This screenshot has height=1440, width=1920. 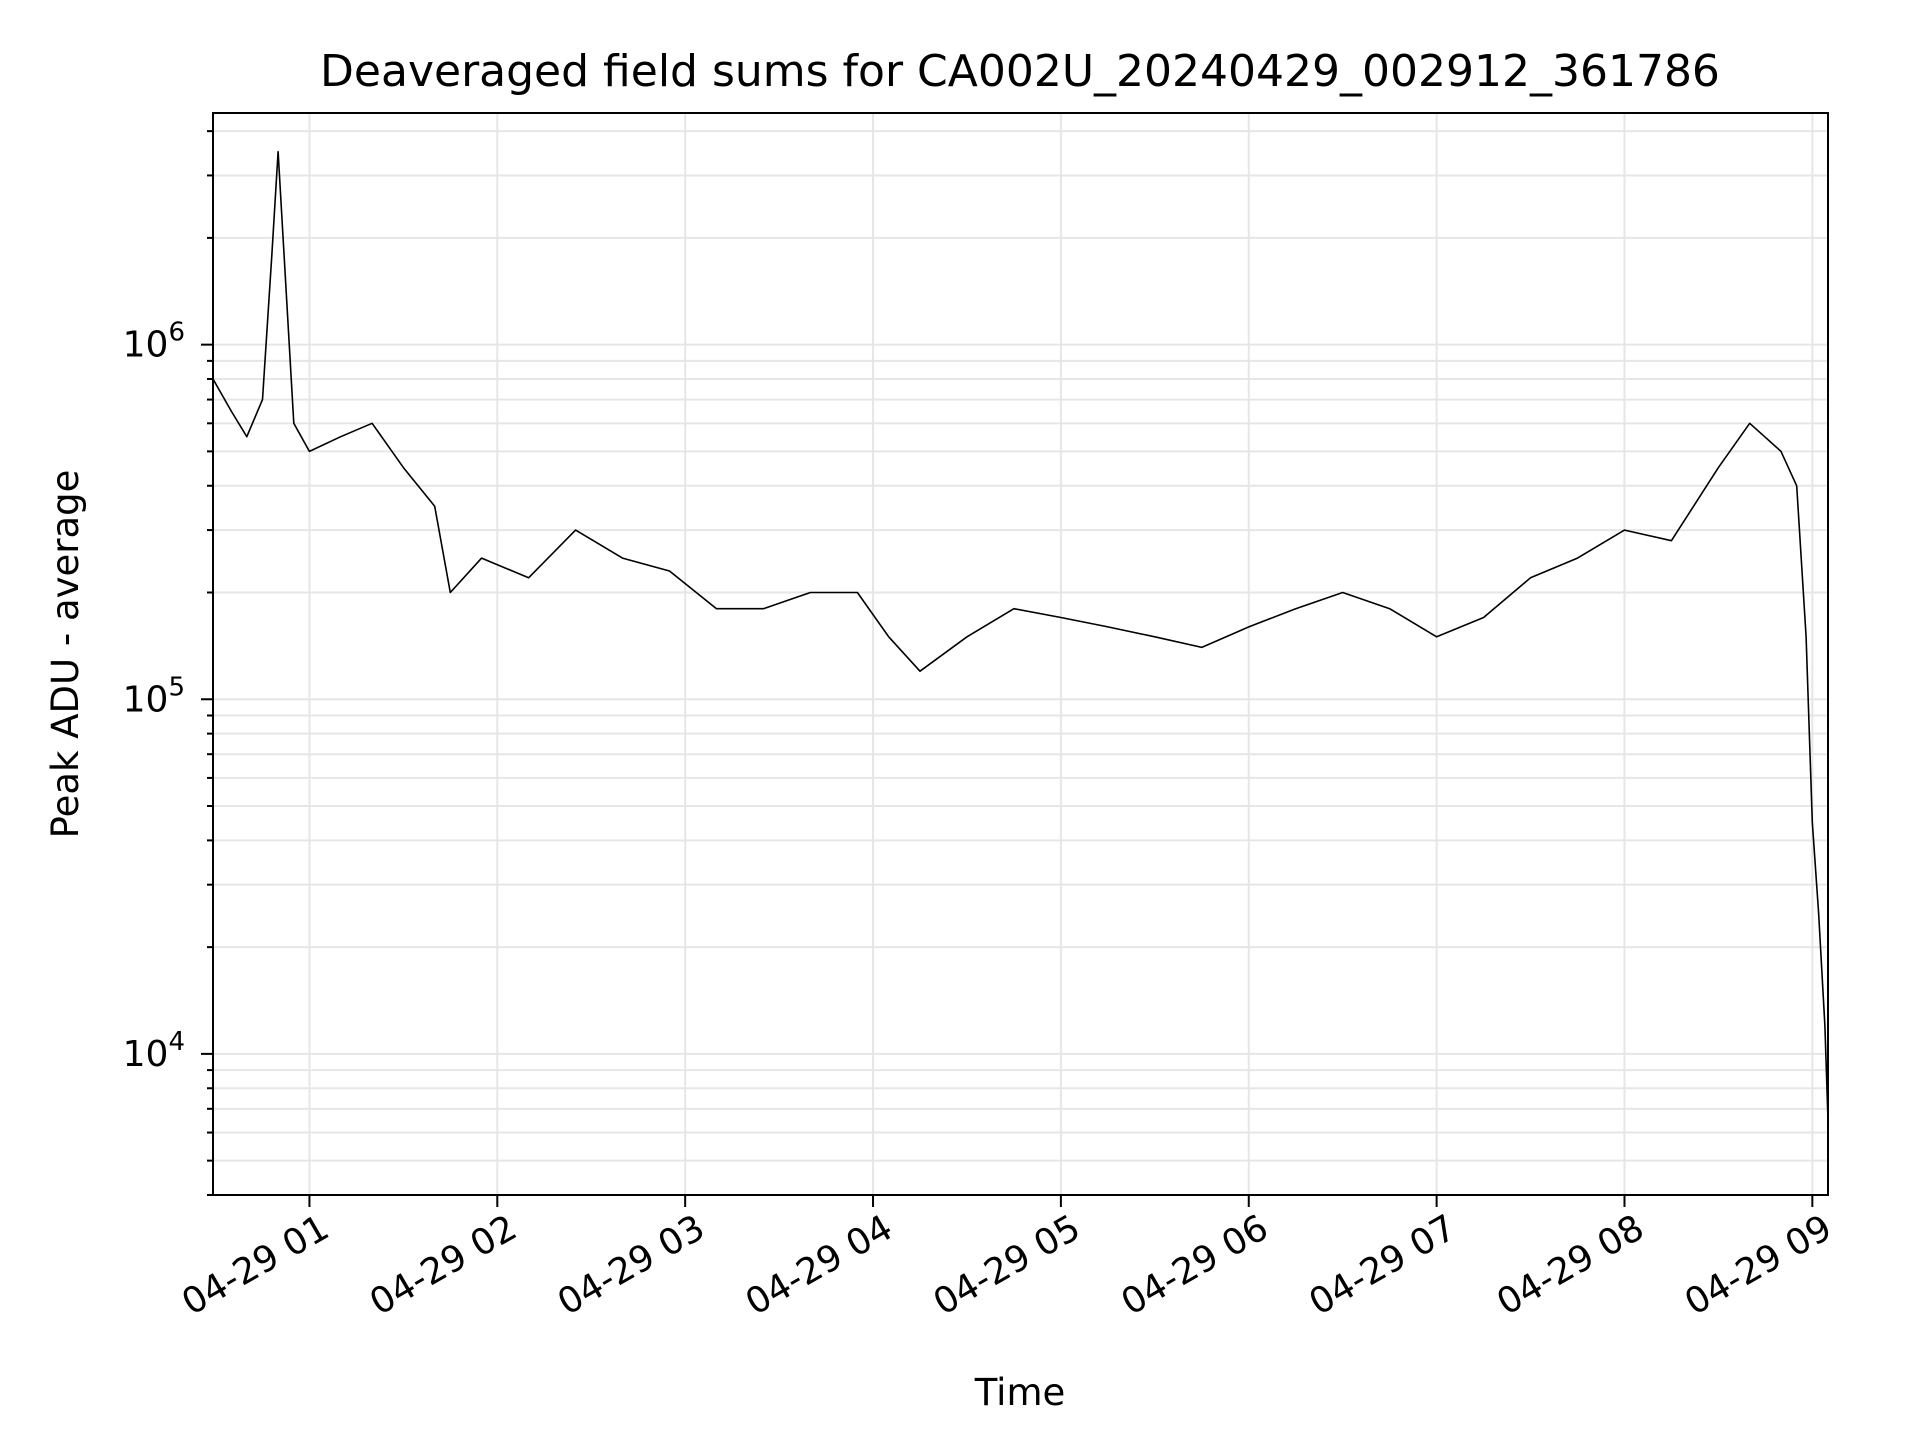 I want to click on y-axis: 10⁴ 10⁵ 10⁶, so click(x=168, y=663).